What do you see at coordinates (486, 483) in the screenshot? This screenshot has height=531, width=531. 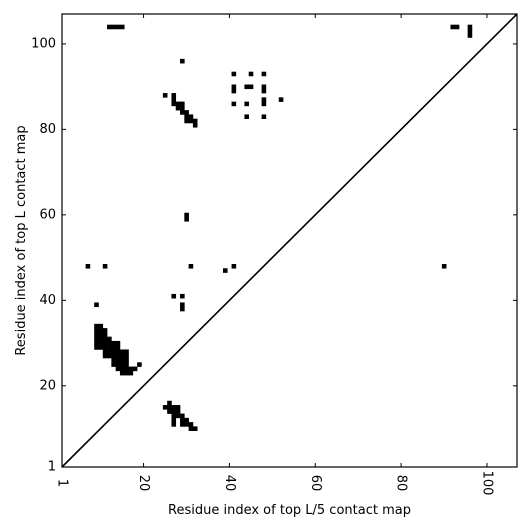 I see `x-tick-label: 100` at bounding box center [486, 483].